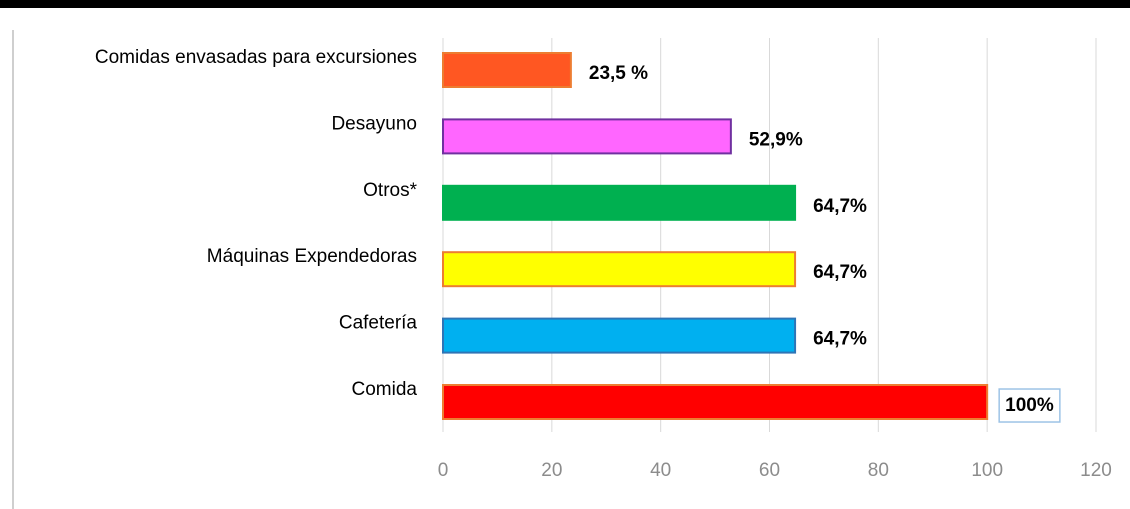 The width and height of the screenshot is (1130, 509). Describe the element at coordinates (390, 190) in the screenshot. I see `category-label: Otros*` at that location.